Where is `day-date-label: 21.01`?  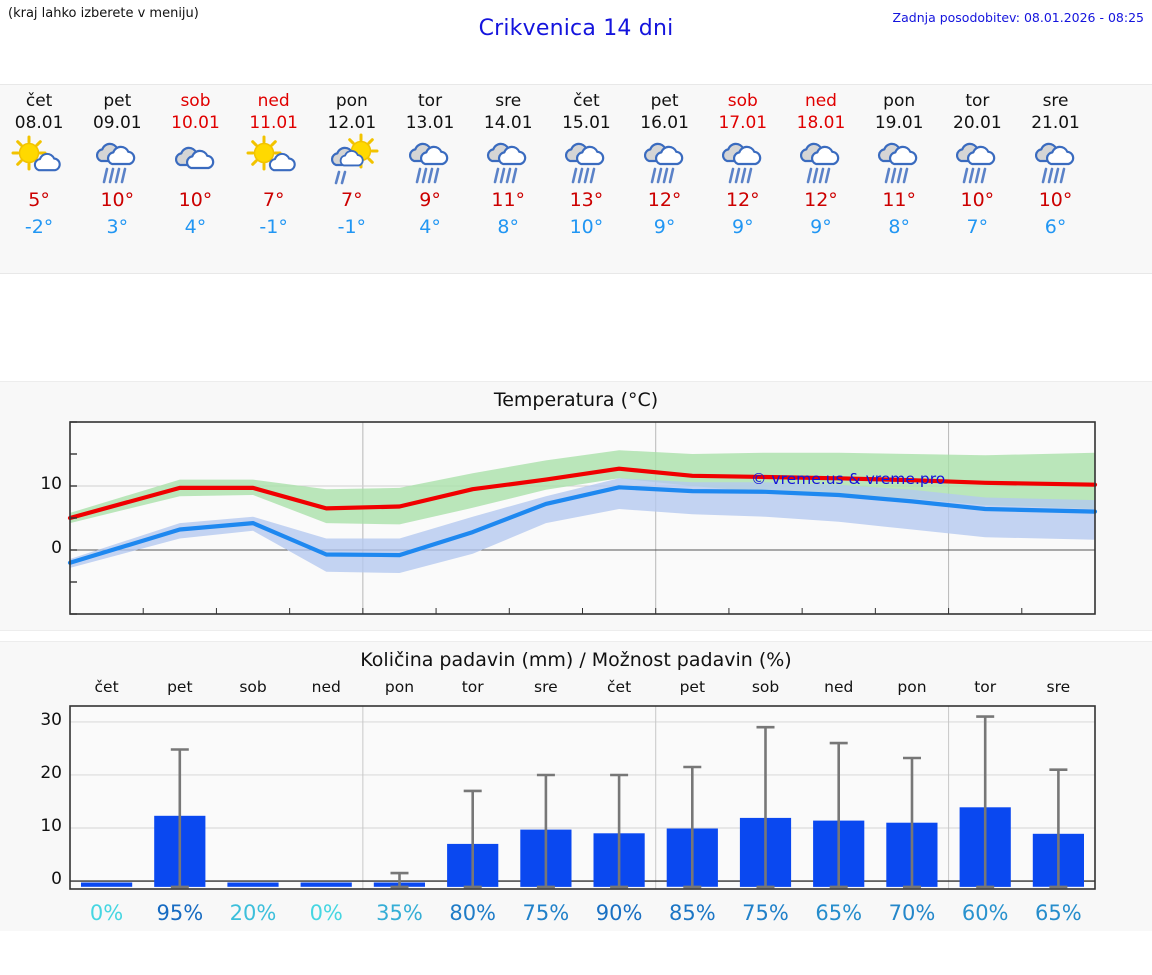
day-date-label: 21.01 is located at coordinates (1055, 123).